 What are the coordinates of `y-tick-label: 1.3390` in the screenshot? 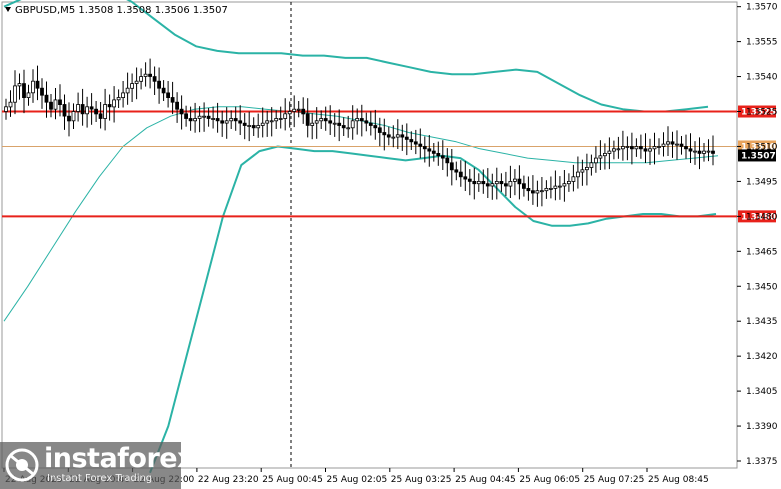 It's located at (762, 427).